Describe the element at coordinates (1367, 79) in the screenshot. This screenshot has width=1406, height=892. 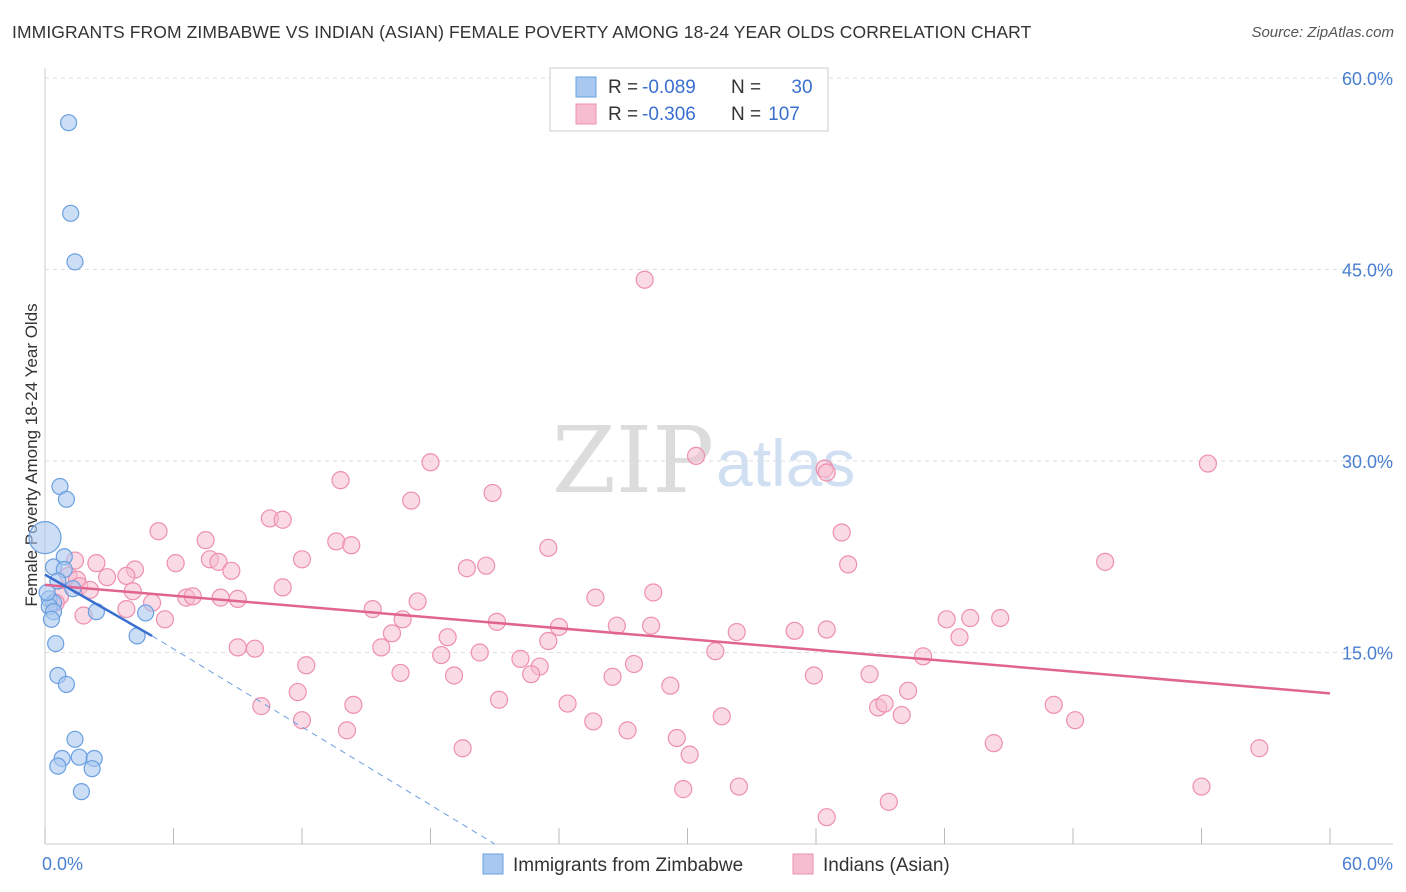
I see `y-tick-label-60: 60.0%` at that location.